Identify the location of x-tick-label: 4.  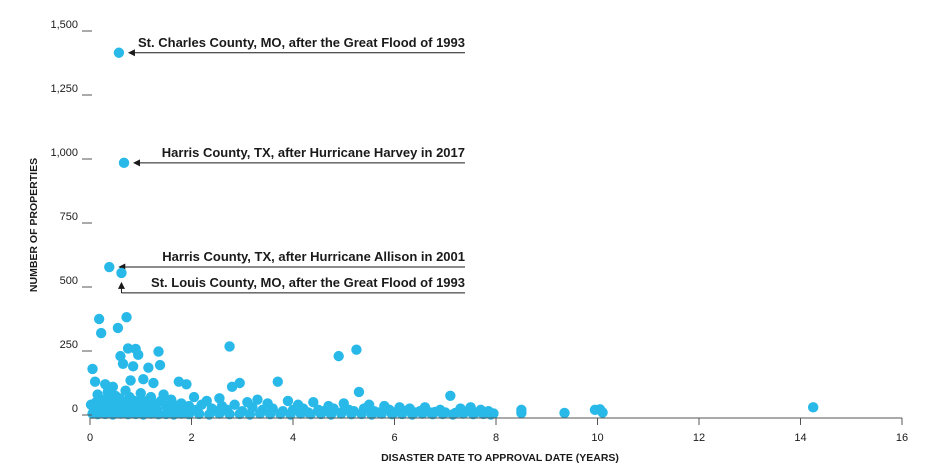
(293, 438).